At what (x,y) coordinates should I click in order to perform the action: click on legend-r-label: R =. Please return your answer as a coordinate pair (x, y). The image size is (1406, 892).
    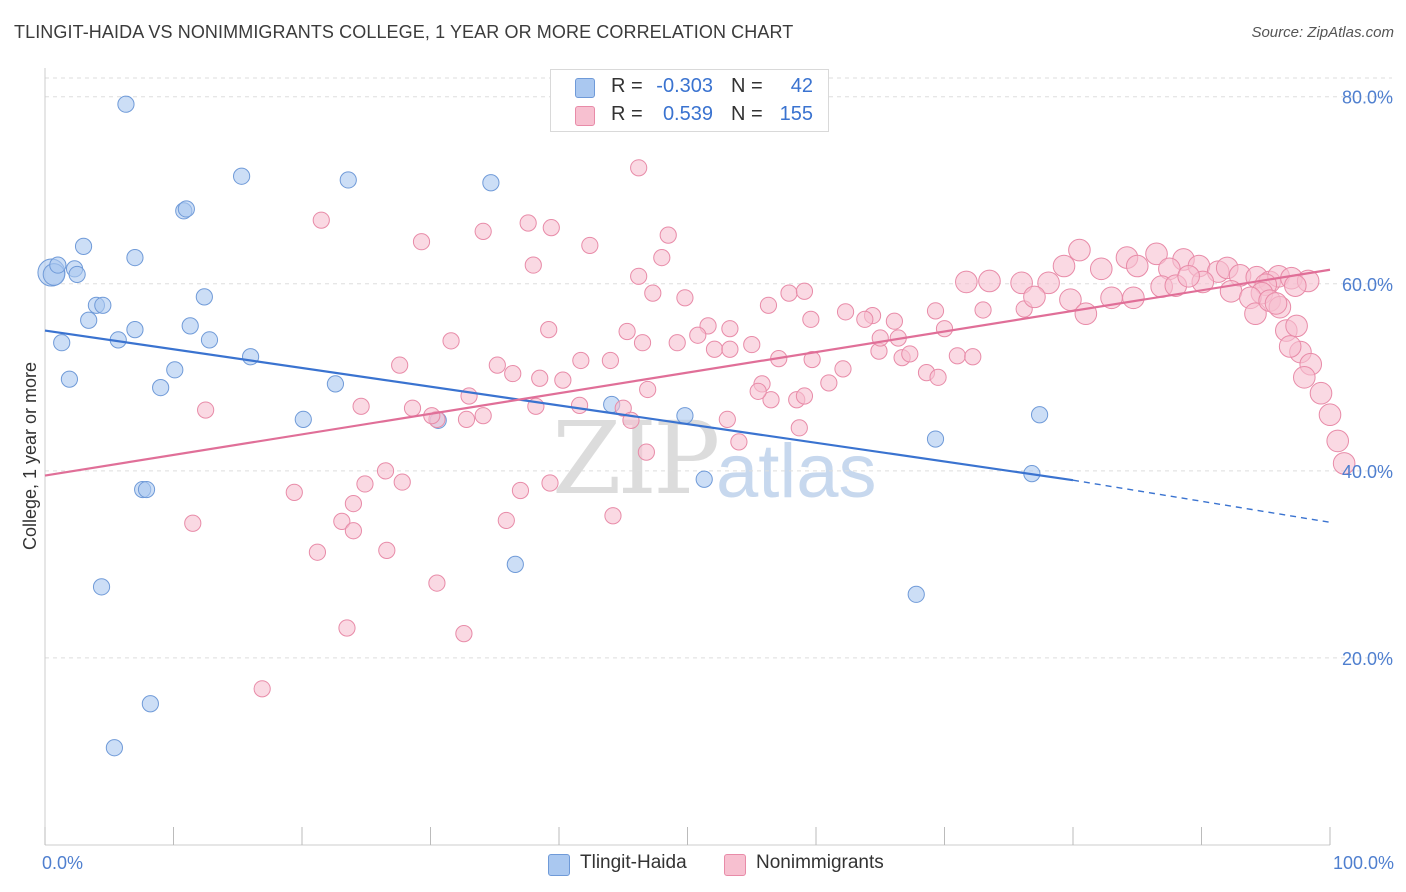
    Looking at the image, I should click on (627, 86).